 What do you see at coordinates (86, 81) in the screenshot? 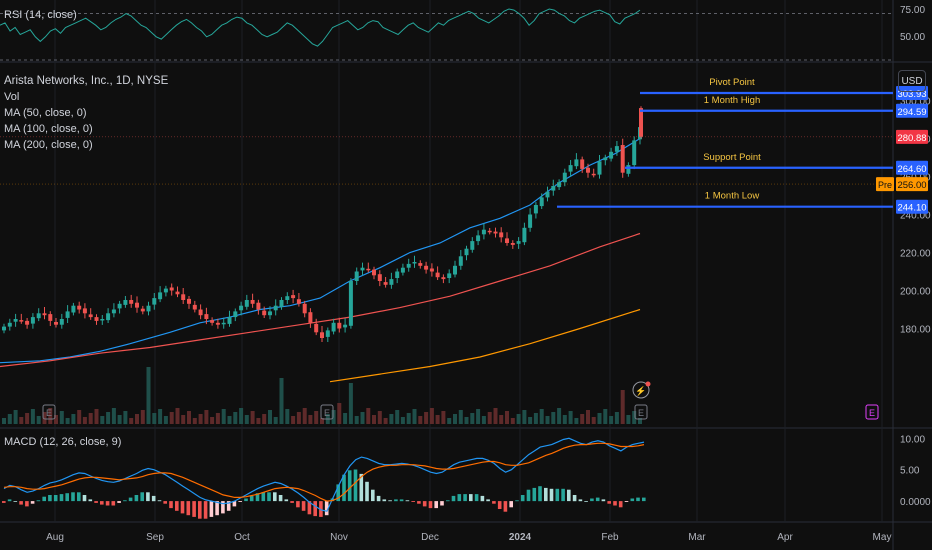
I see `symbol-title: Arista Networks, Inc., 1D, NYSE` at bounding box center [86, 81].